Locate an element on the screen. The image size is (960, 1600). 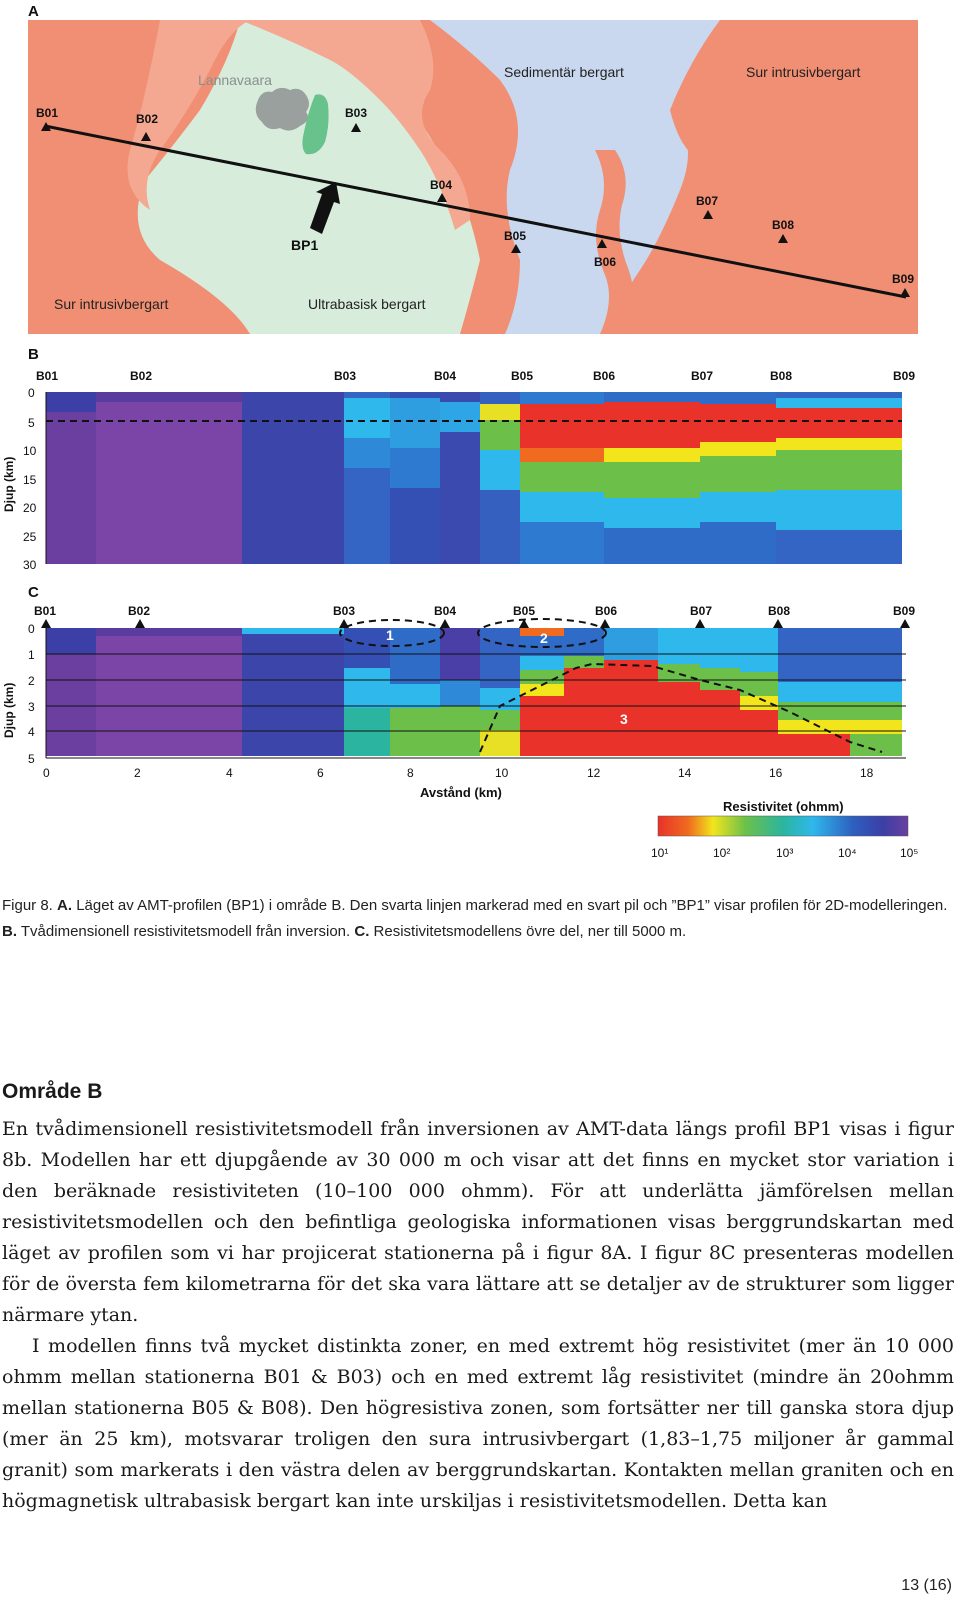
station-label: B04 is located at coordinates (445, 611).